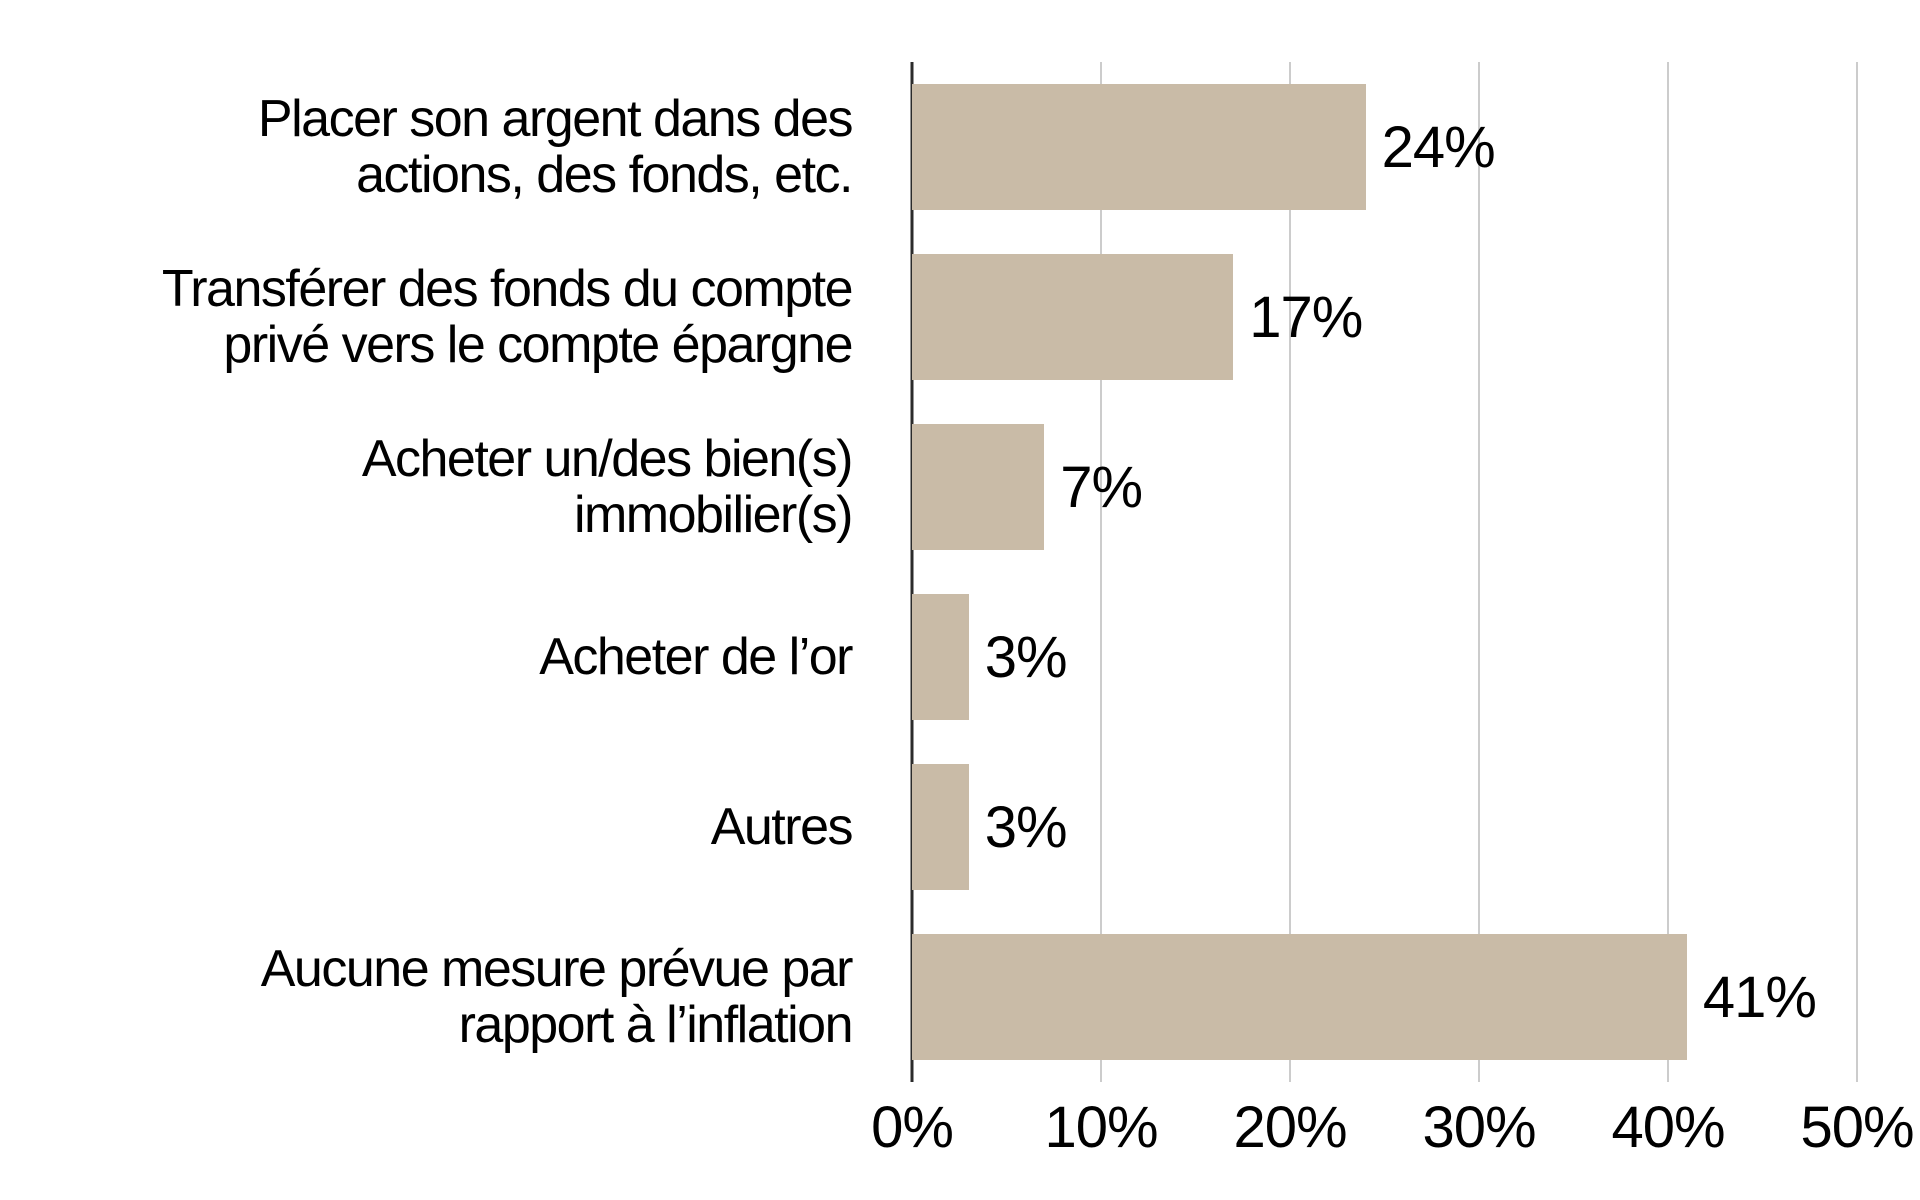 Image resolution: width=1920 pixels, height=1200 pixels. Describe the element at coordinates (1479, 572) in the screenshot. I see `gridline-30pct` at that location.